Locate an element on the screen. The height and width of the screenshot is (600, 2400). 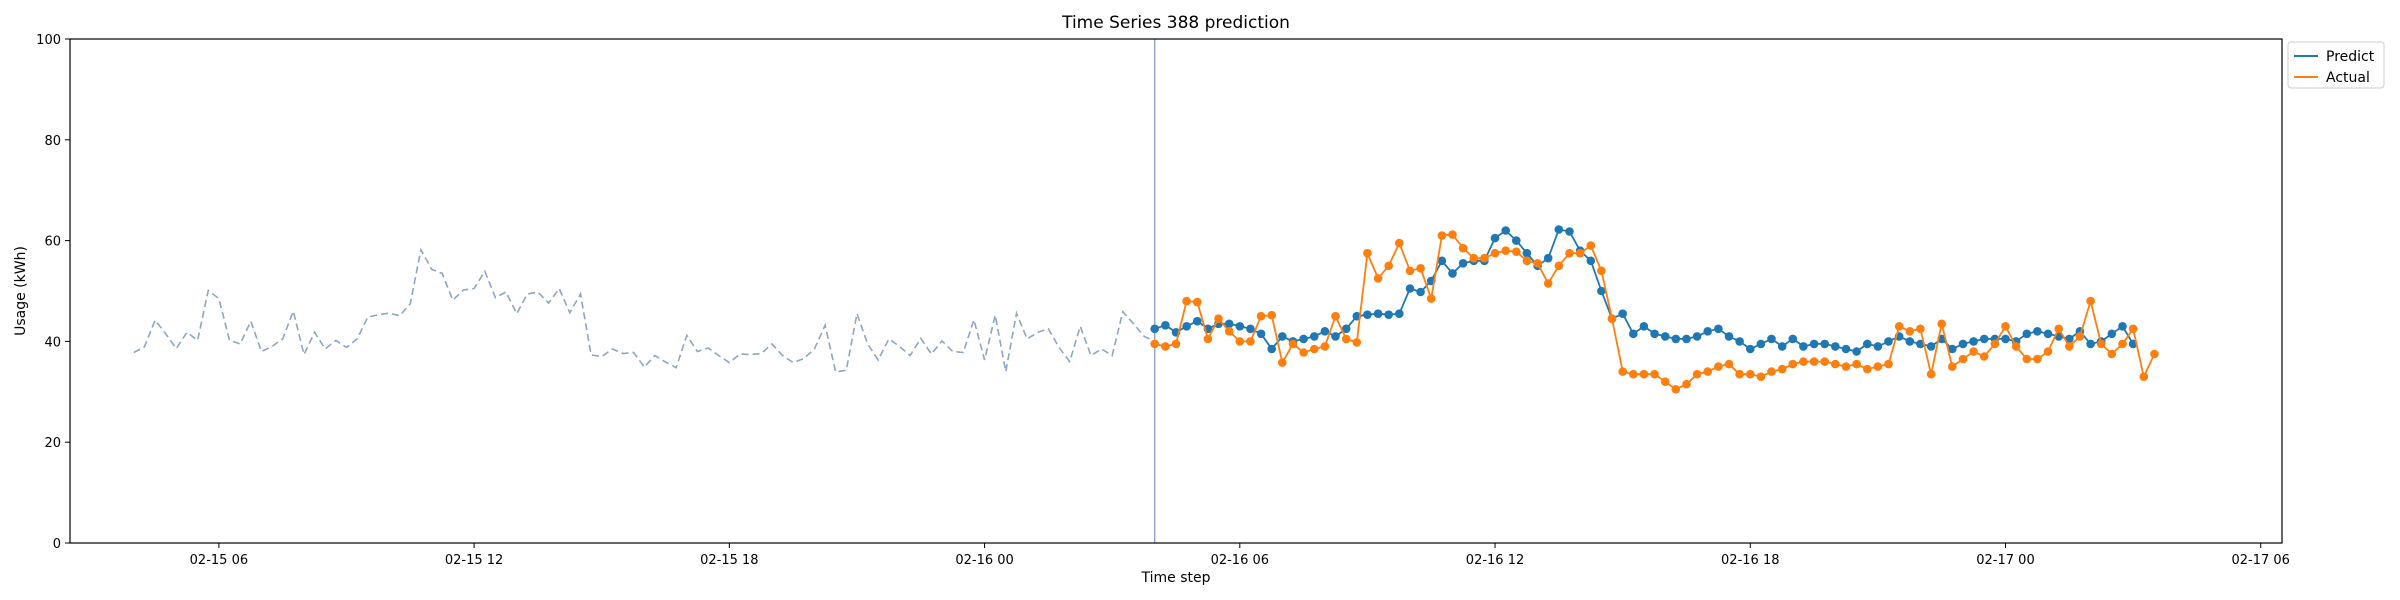
x-tick-label: 02-17 00 is located at coordinates (2005, 560).